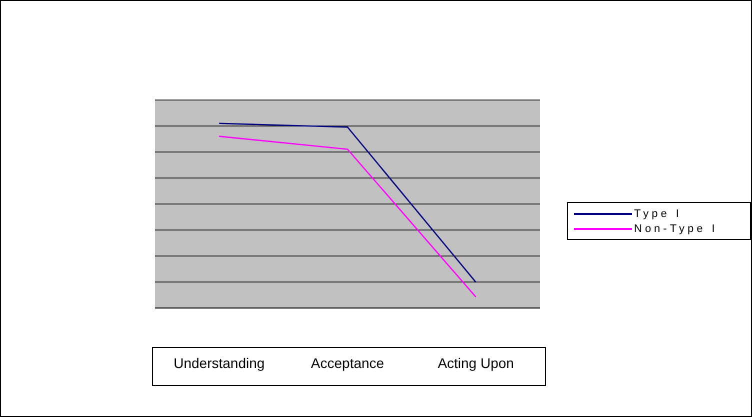 Image resolution: width=752 pixels, height=417 pixels. I want to click on text: Non-Type I, so click(676, 228).